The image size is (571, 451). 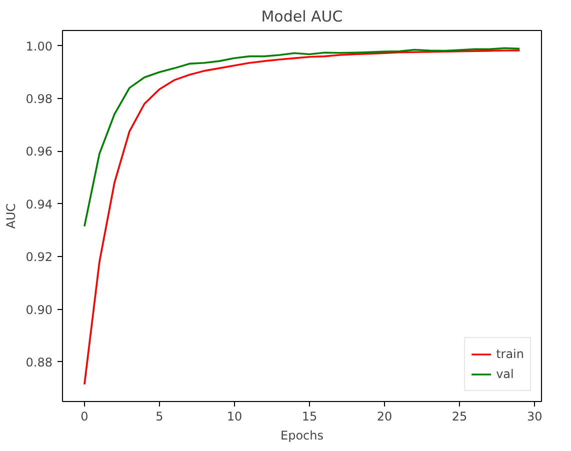 What do you see at coordinates (11, 216) in the screenshot?
I see `y-axis-title: AUC` at bounding box center [11, 216].